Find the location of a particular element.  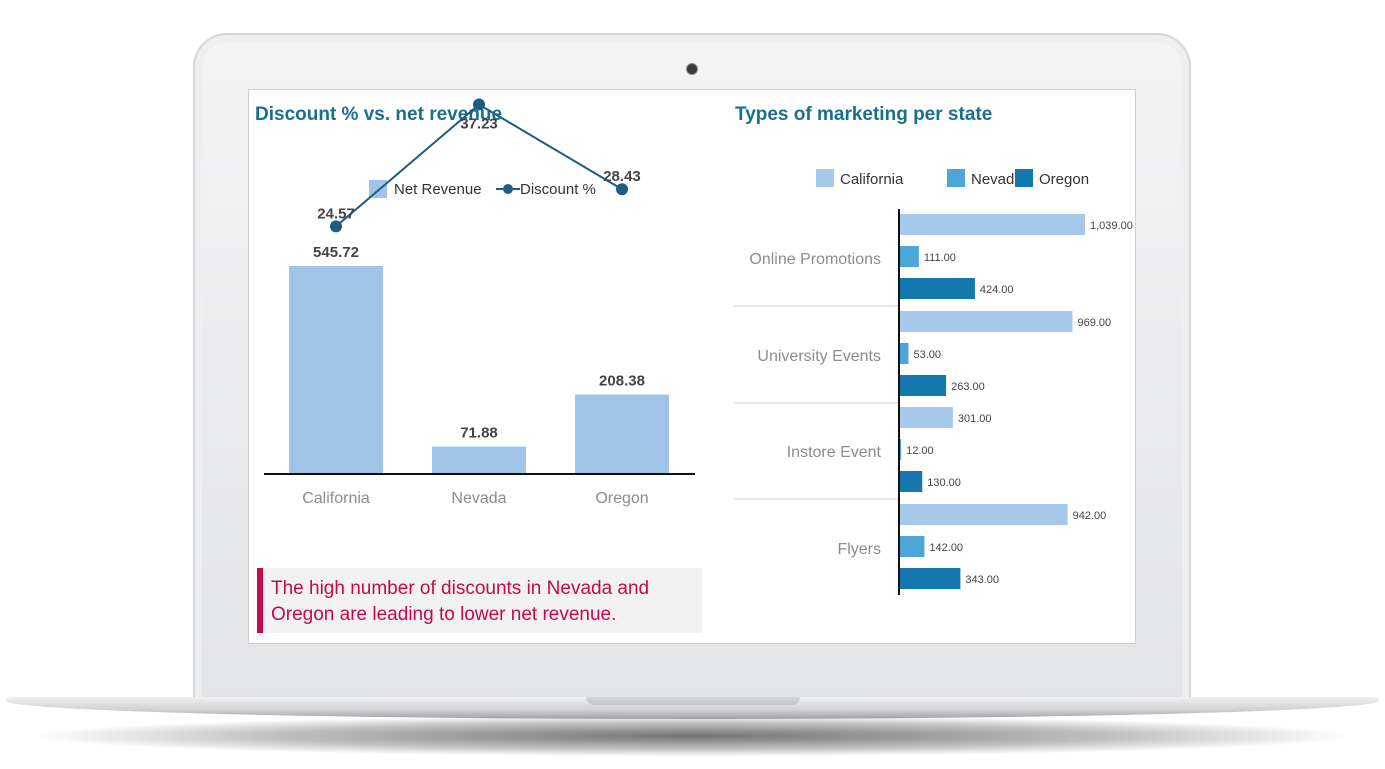

legend: California Nevada Oregon is located at coordinates (952, 178).